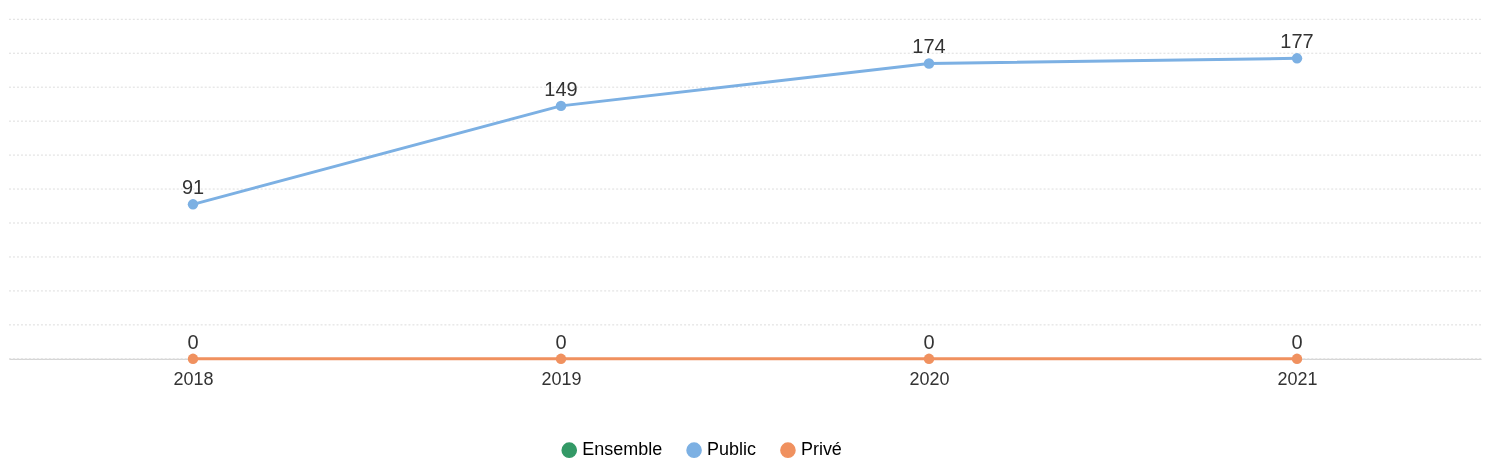 This screenshot has width=1494, height=464. I want to click on data-label: 177, so click(1297, 41).